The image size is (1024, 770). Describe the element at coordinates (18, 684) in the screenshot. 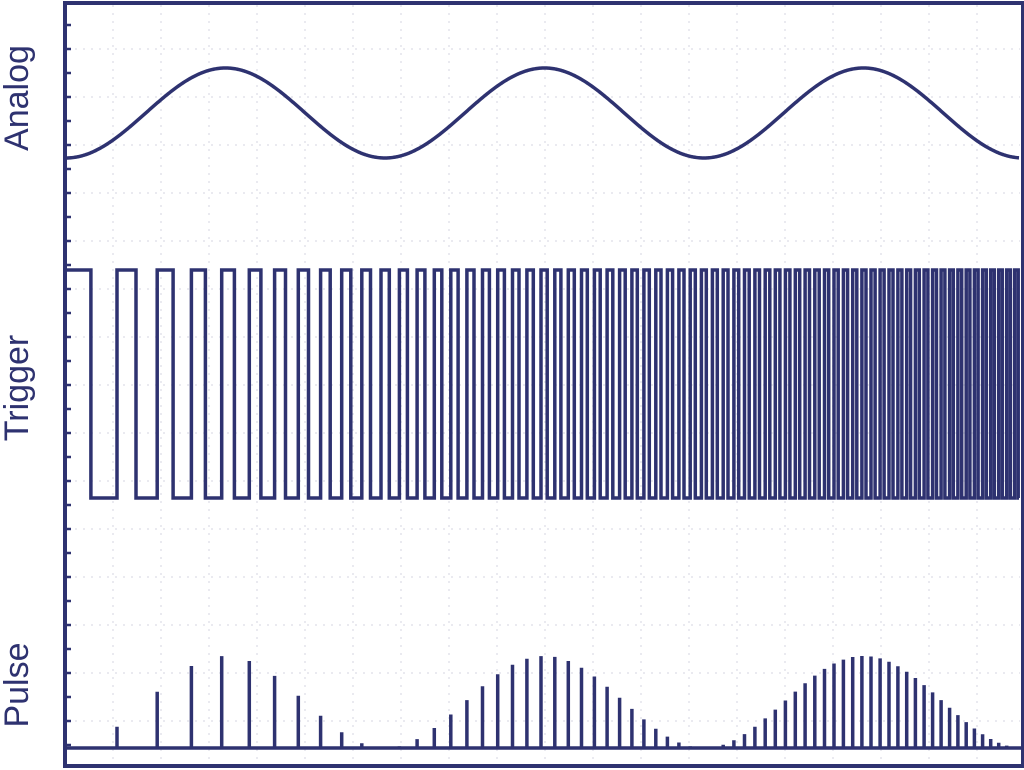

I see `pulse-label: Pulse` at that location.